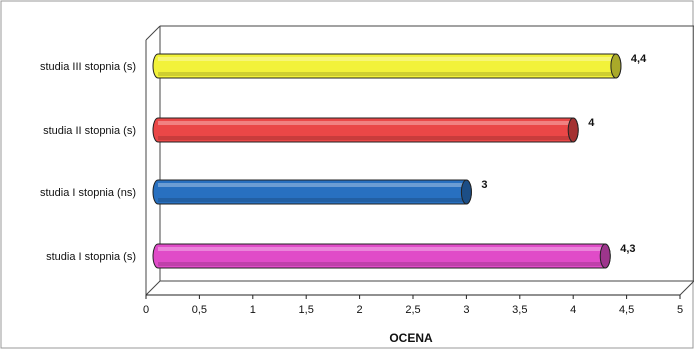 The height and width of the screenshot is (349, 694). What do you see at coordinates (627, 249) in the screenshot?
I see `bar-value-label: 4,3` at bounding box center [627, 249].